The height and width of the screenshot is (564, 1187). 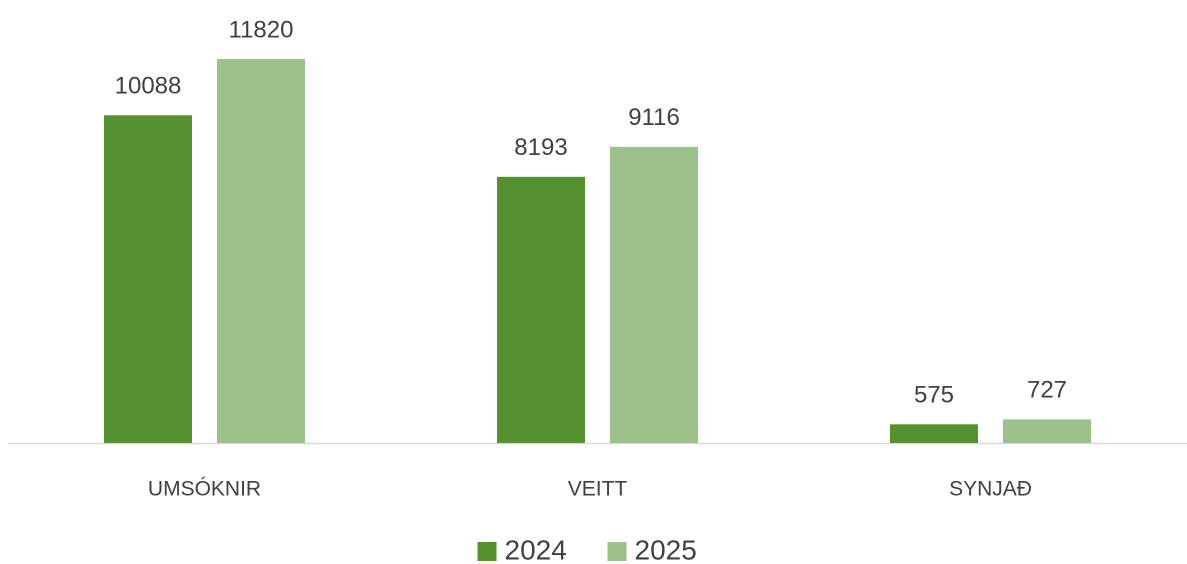 What do you see at coordinates (536, 549) in the screenshot?
I see `legend-label: 2024` at bounding box center [536, 549].